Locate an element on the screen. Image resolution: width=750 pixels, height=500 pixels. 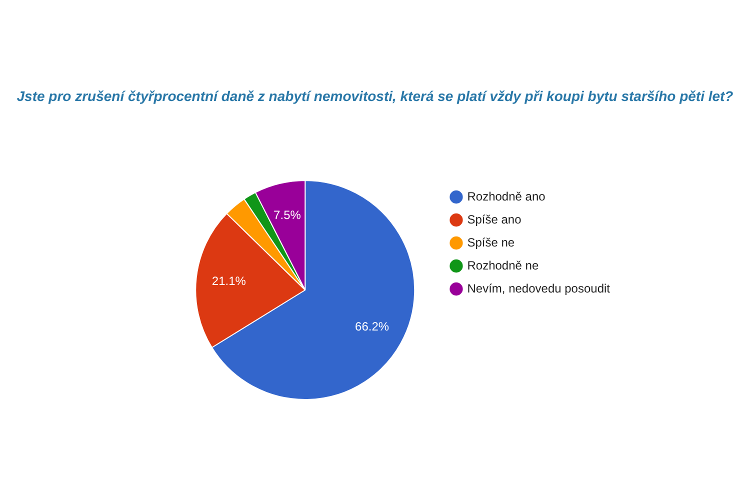
legend-label: Rozhodně ne is located at coordinates (503, 265).